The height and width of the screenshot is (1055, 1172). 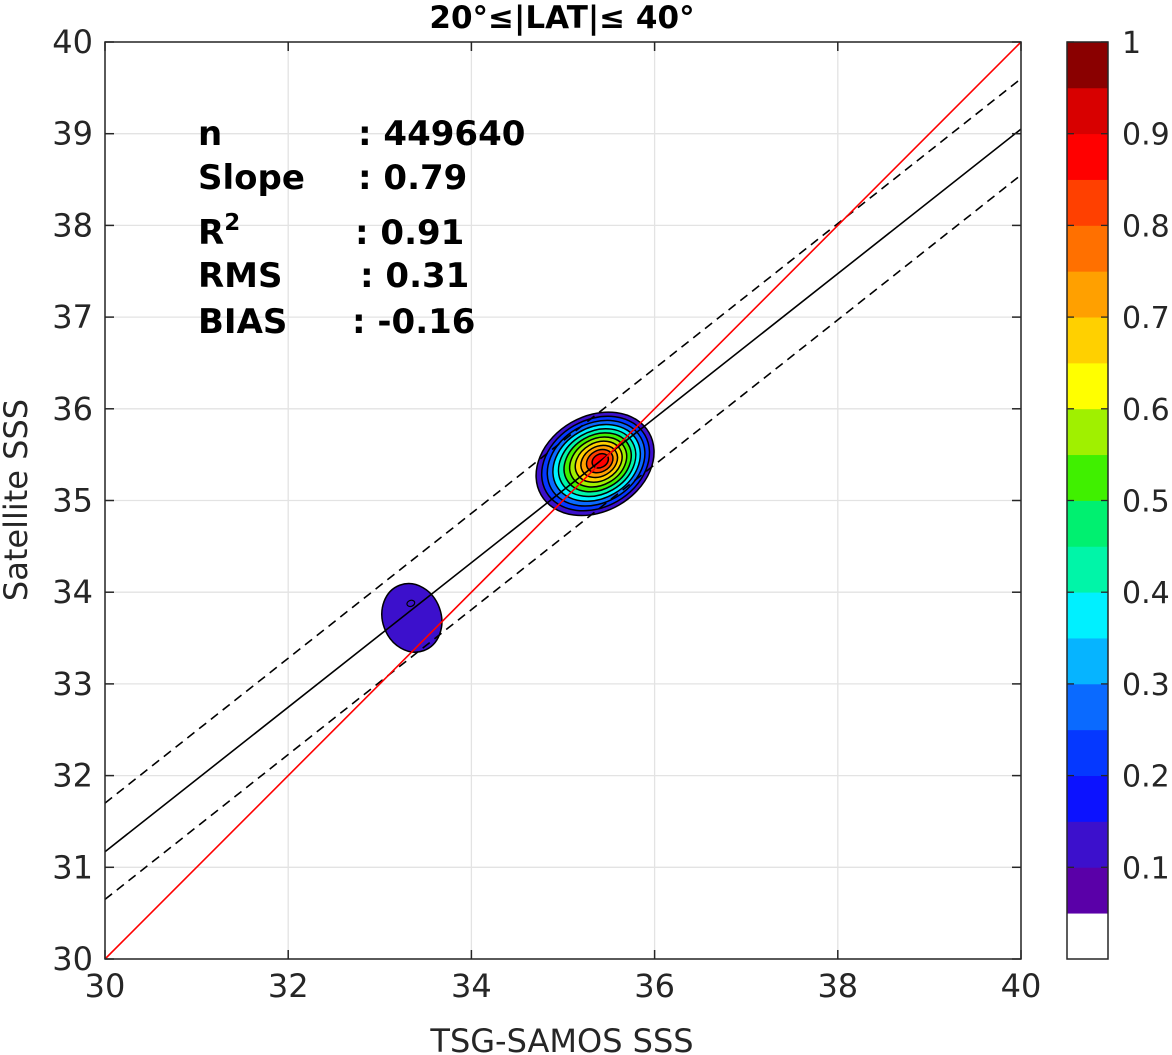 I want to click on x-tick-label: 40, so click(x=1021, y=986).